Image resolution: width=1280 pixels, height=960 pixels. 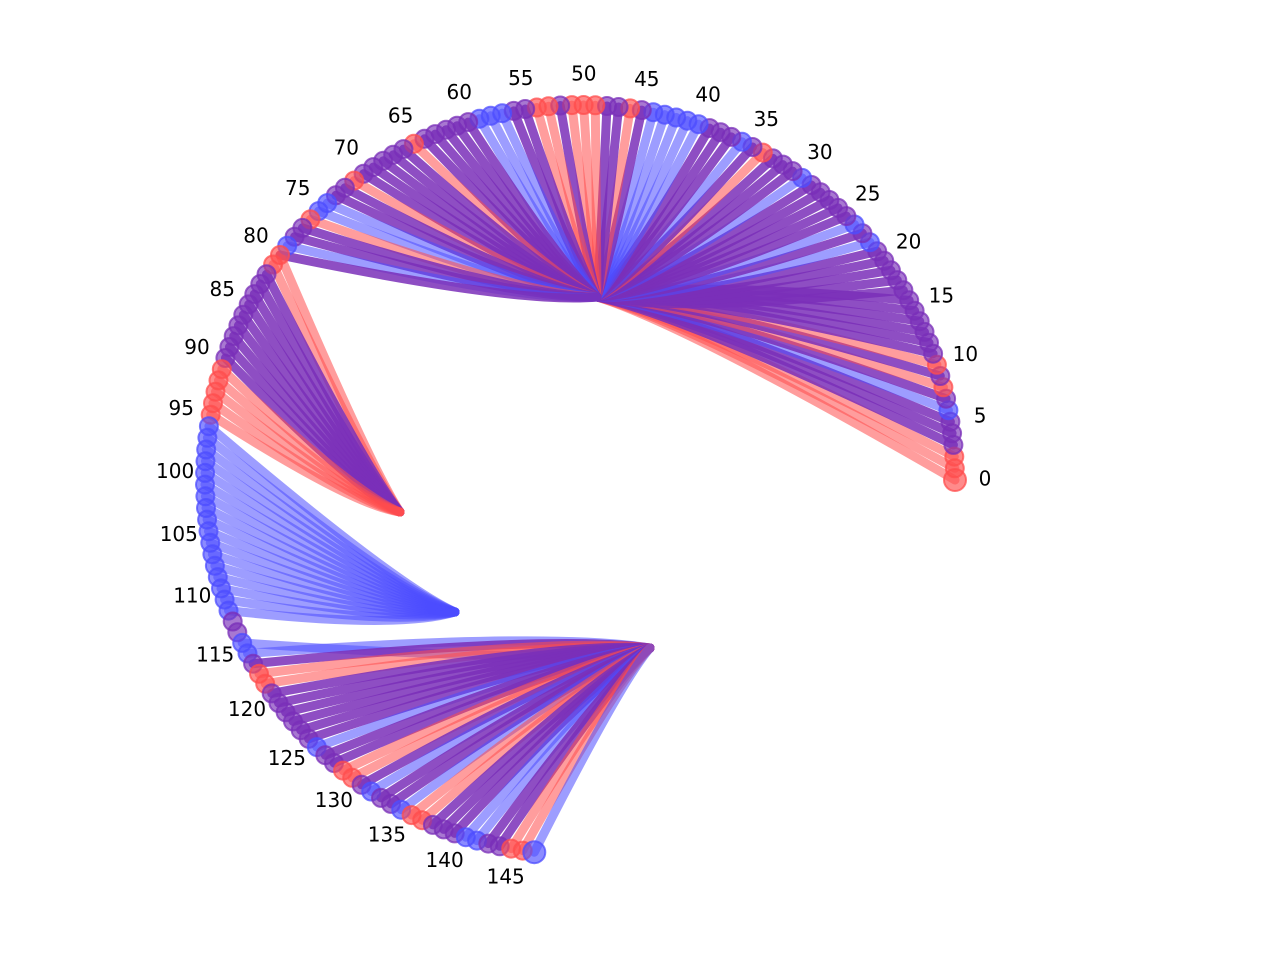 What do you see at coordinates (867, 194) in the screenshot?
I see `tick-label-25: 25` at bounding box center [867, 194].